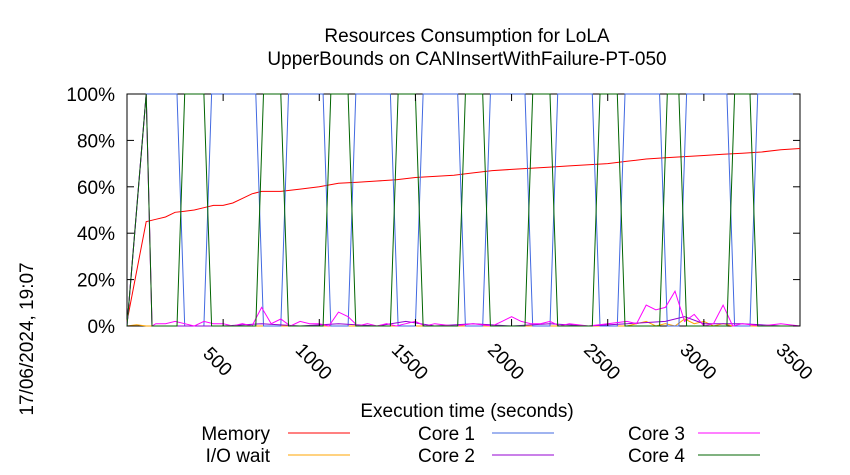  Describe the element at coordinates (601, 362) in the screenshot. I see `x-tick-label: 2500` at that location.